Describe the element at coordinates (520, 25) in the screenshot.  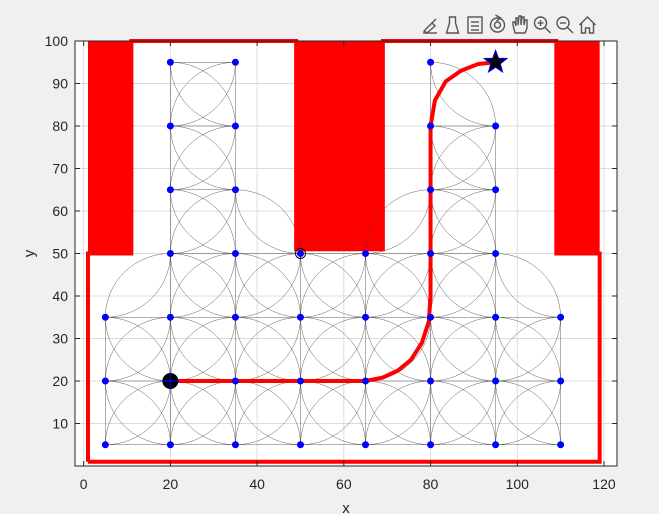
I see `pan-icon` at that location.